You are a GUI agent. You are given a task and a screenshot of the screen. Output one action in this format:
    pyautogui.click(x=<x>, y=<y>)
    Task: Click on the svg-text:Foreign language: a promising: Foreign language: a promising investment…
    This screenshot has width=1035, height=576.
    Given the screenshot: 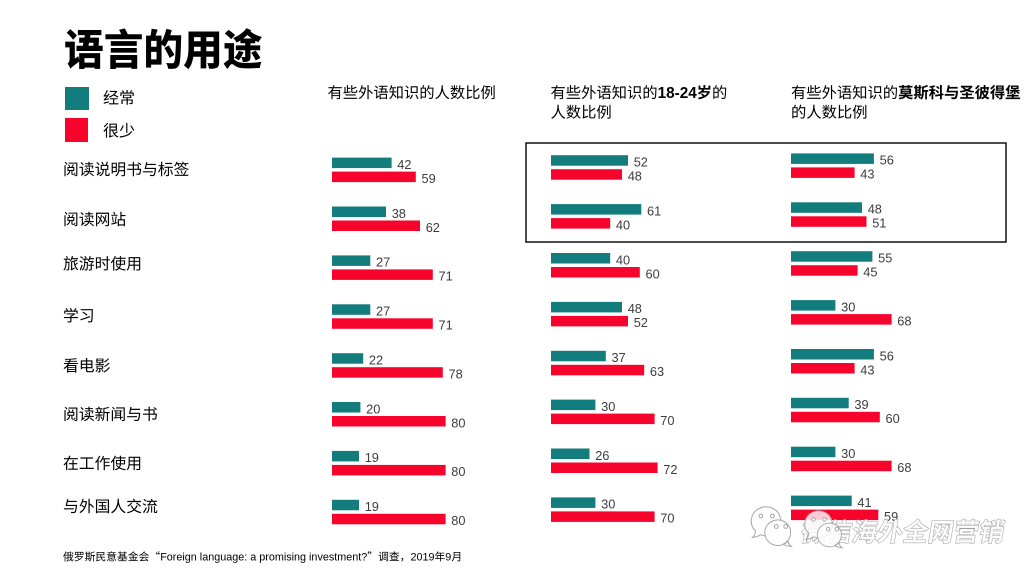 What is the action you would take?
    pyautogui.click(x=263, y=558)
    